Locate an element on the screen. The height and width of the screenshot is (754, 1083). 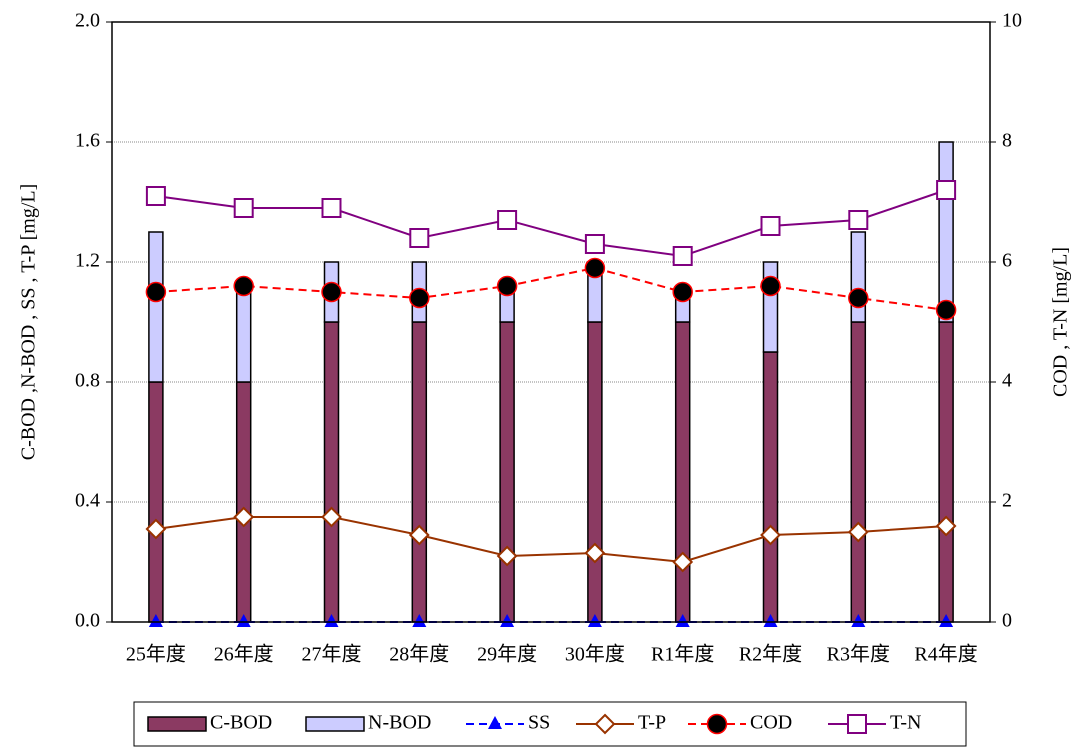
y2-tick-label: 2 is located at coordinates (1007, 501).